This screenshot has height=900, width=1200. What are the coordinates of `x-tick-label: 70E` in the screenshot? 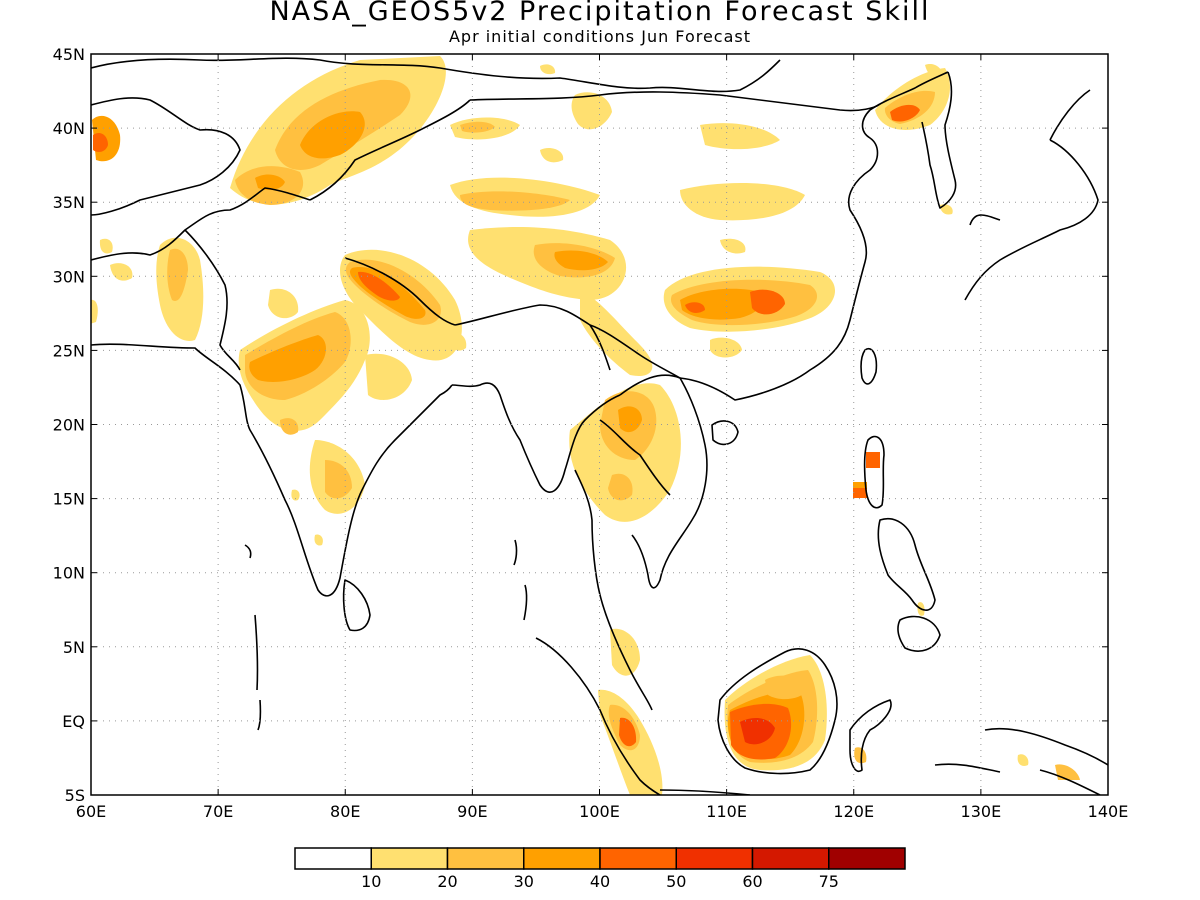 It's located at (218, 811).